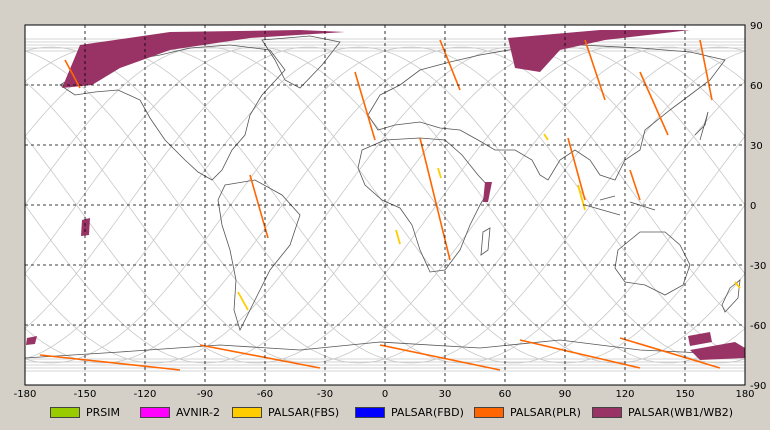 The width and height of the screenshot is (770, 430). I want to click on x-axis-ticks: -180 -150 -120 -90 -60 -30 0 30 60 90 120 150 180, so click(384, 394).